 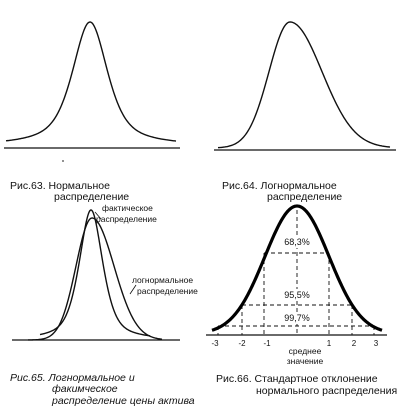 What do you see at coordinates (72, 378) in the screenshot?
I see `fig65-caption-line1: Рис.65. Логнормальное и` at bounding box center [72, 378].